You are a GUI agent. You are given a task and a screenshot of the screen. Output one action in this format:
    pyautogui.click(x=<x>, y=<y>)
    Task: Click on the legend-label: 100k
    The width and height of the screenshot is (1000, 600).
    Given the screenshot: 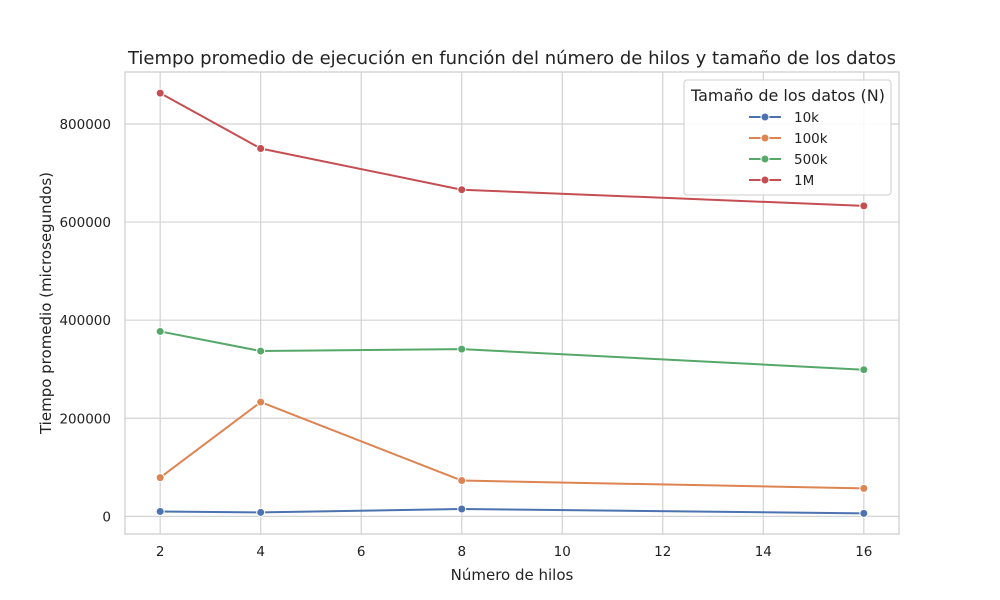 What is the action you would take?
    pyautogui.click(x=811, y=139)
    